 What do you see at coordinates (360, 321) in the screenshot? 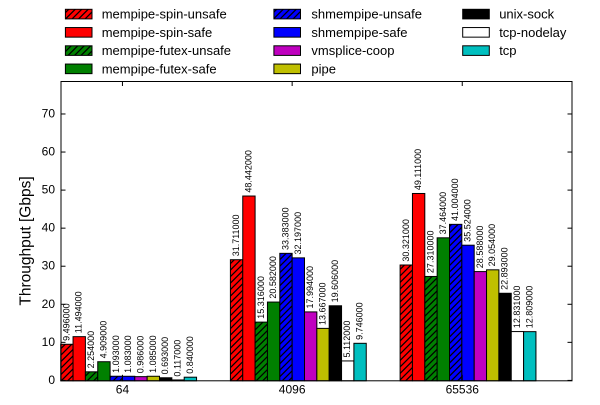
I see `svg-text: 9.746000` at bounding box center [360, 321].